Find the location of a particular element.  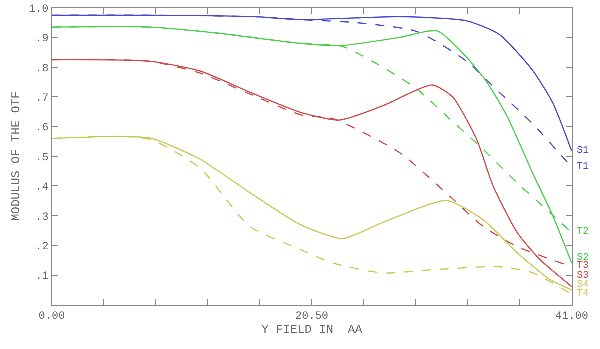

x-axis-title: Y FIELD IN AA is located at coordinates (313, 330).